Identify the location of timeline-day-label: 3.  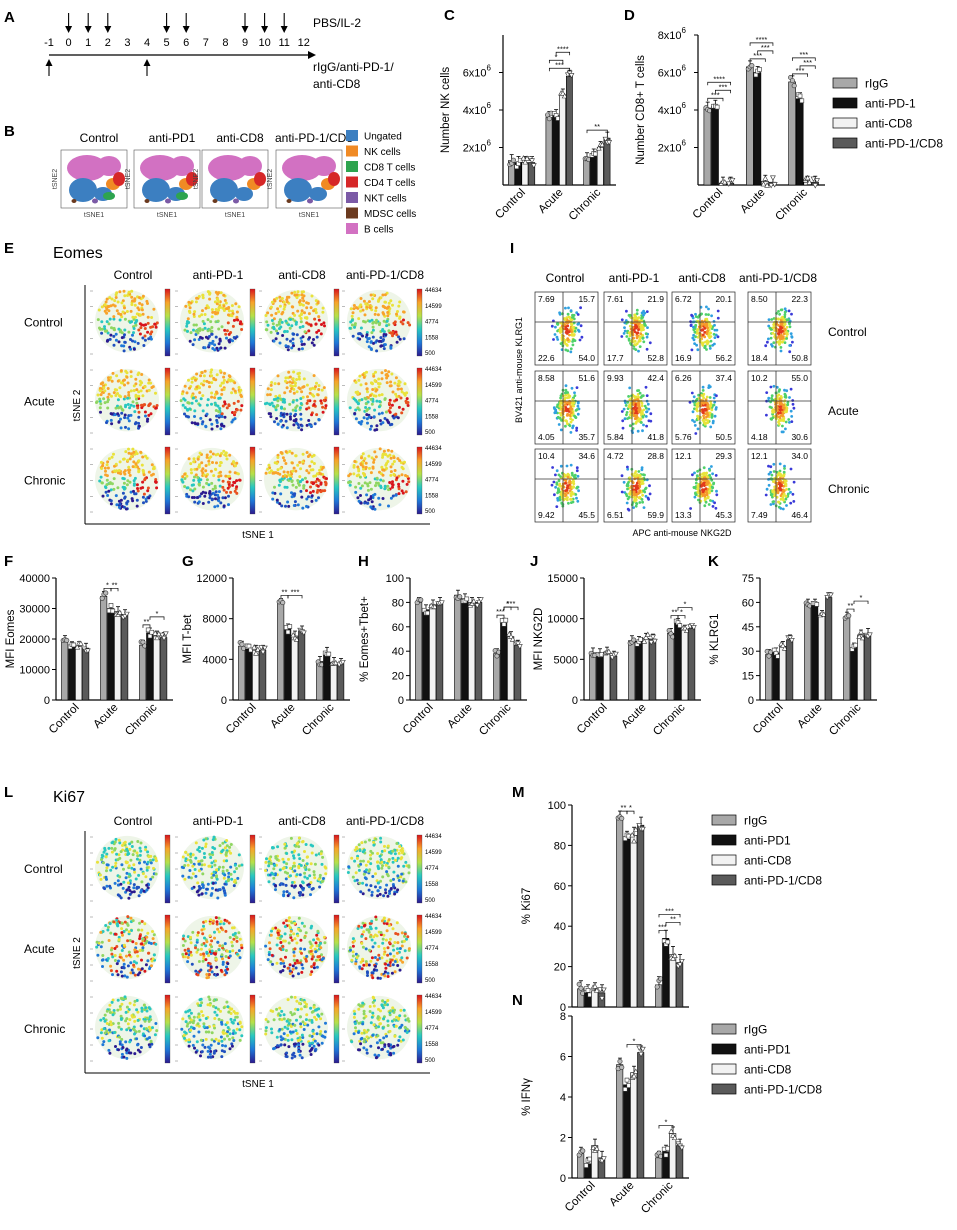
(127, 43).